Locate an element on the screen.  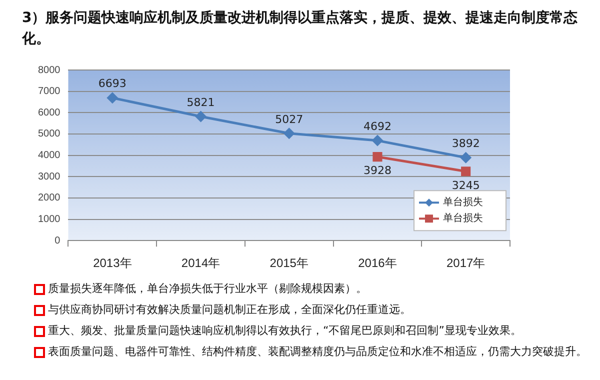
data-label: 3245 is located at coordinates (466, 185).